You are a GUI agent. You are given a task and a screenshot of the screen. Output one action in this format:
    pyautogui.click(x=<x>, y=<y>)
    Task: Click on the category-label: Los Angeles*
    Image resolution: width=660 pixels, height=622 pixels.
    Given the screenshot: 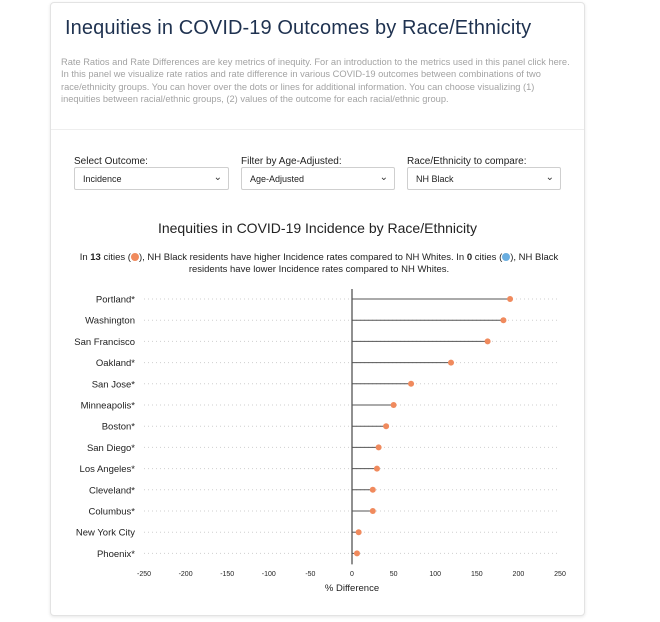 What is the action you would take?
    pyautogui.click(x=108, y=469)
    